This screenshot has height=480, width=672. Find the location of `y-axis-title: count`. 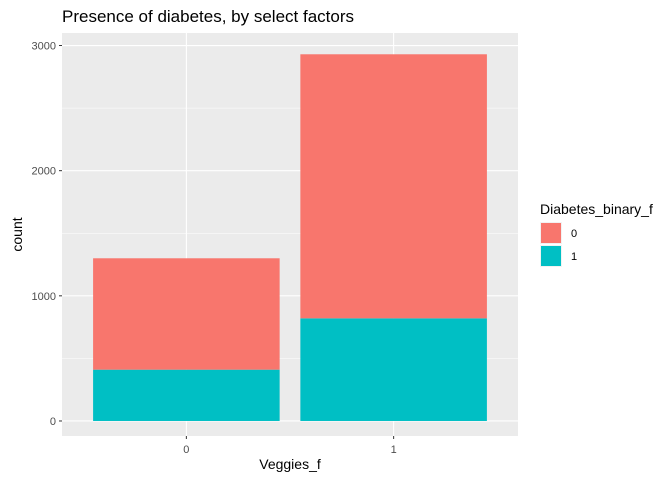

y-axis-title: count is located at coordinates (17, 234).